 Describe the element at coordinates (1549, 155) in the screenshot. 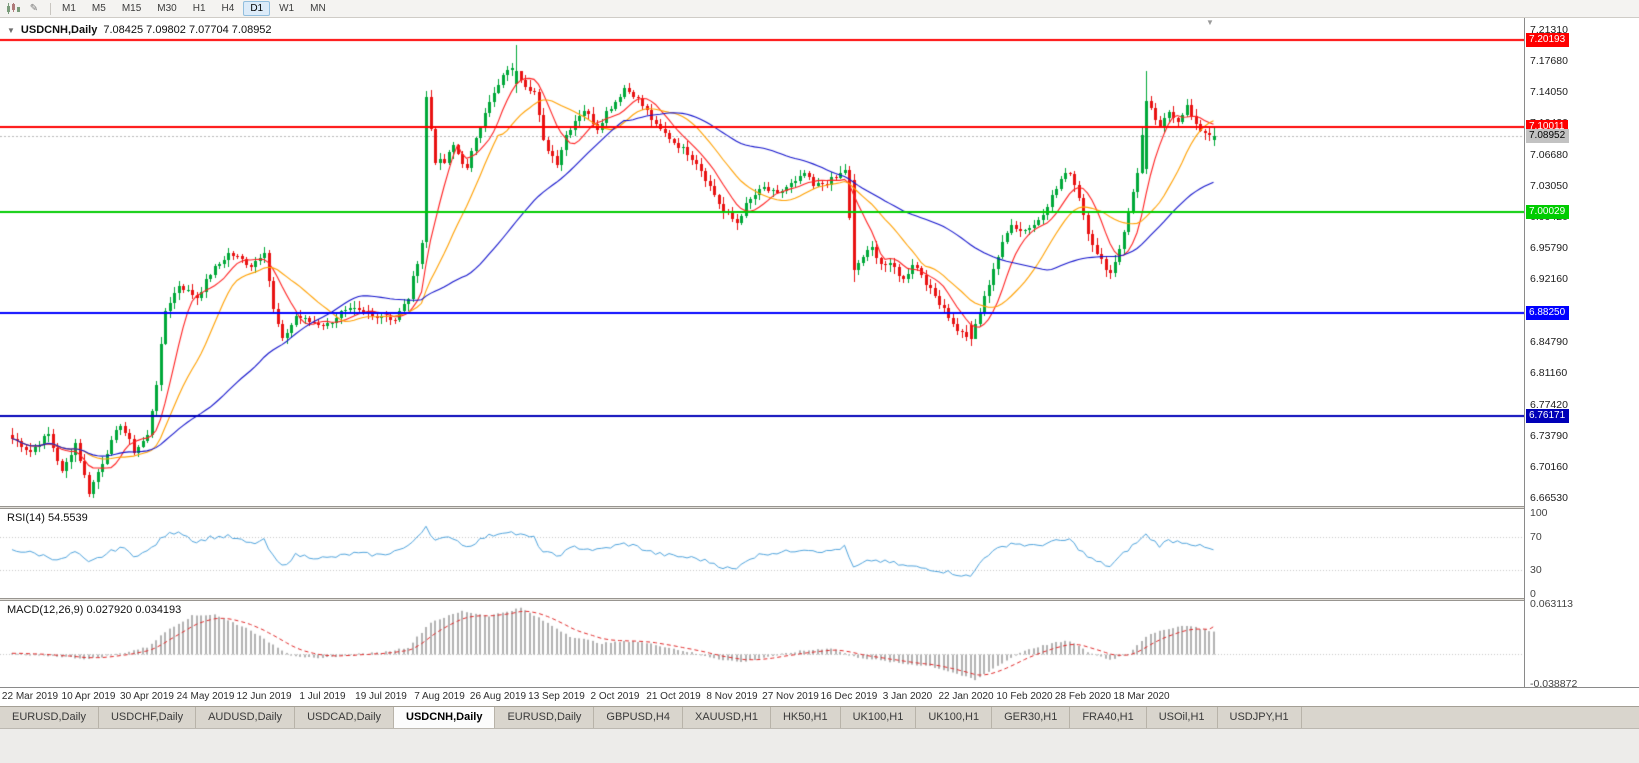

I see `price-tick: 7.06680` at that location.